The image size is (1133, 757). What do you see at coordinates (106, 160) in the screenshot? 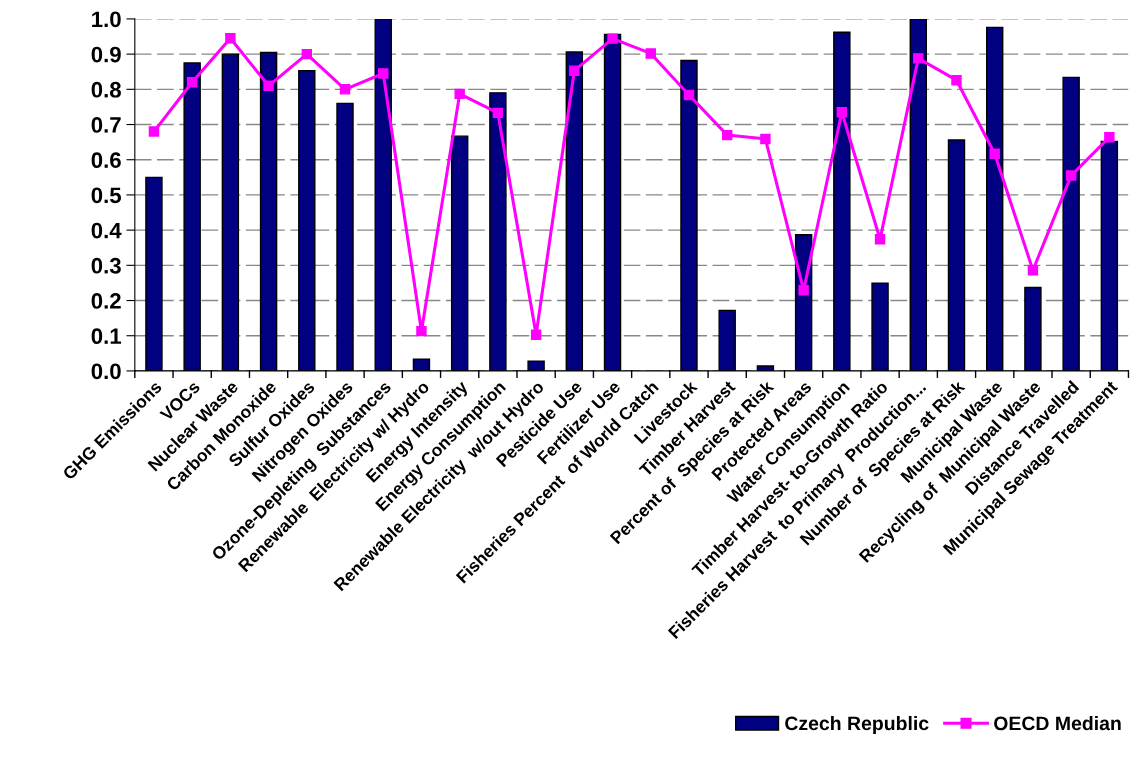
I see `y-tick-label: 0.6` at bounding box center [106, 160].